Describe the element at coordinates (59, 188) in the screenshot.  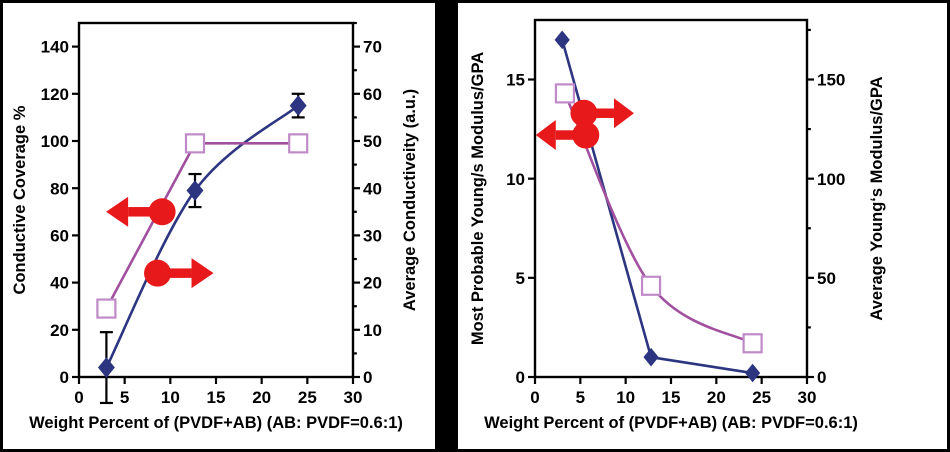
I see `y-axis-tick-label: 80` at that location.